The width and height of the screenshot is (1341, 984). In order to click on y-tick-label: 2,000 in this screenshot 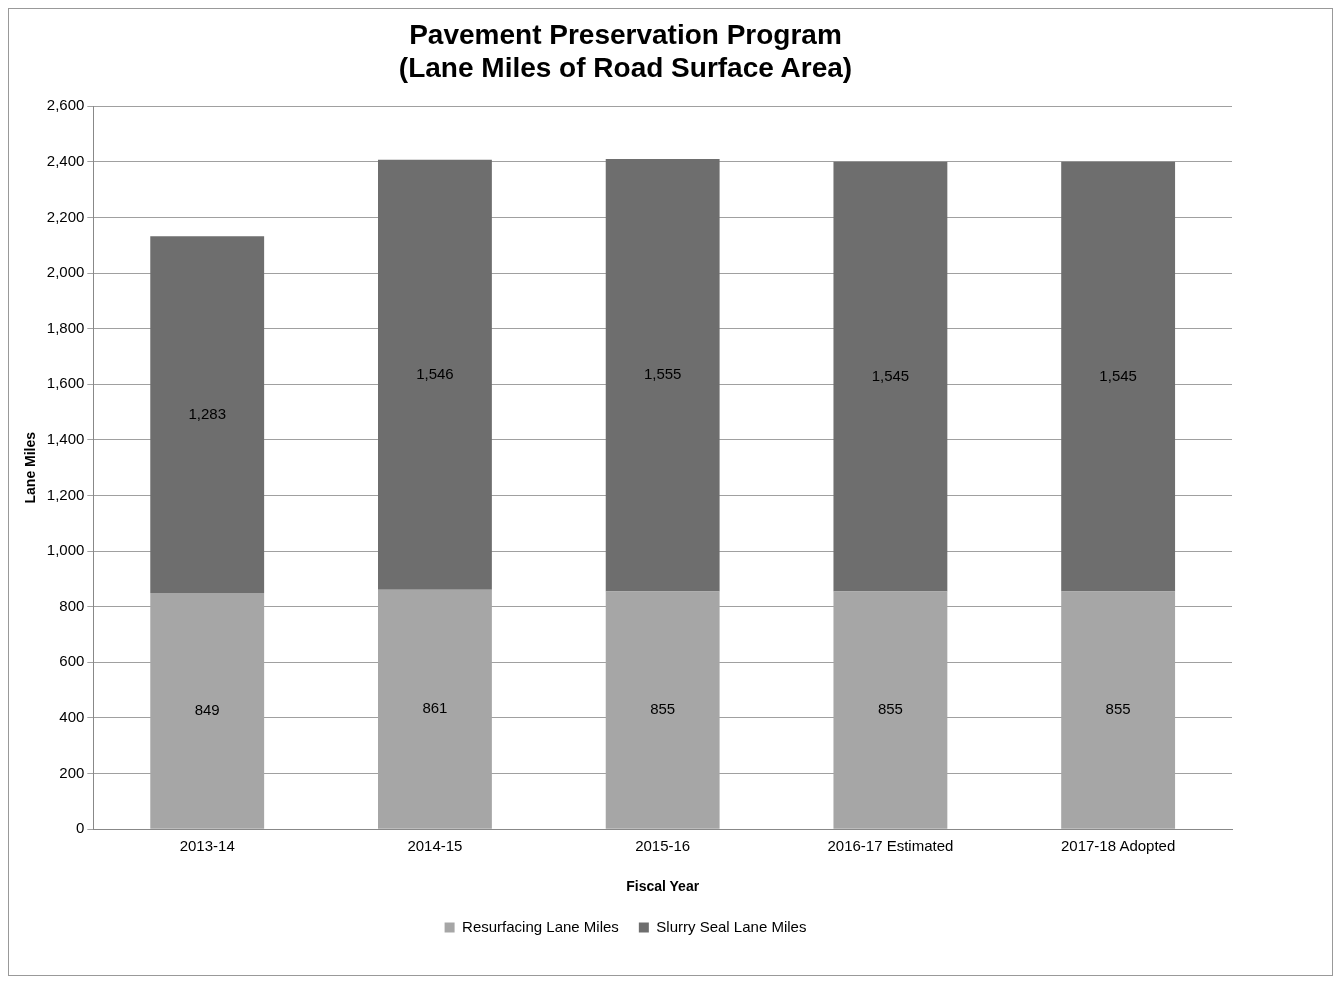, I will do `click(65, 272)`.